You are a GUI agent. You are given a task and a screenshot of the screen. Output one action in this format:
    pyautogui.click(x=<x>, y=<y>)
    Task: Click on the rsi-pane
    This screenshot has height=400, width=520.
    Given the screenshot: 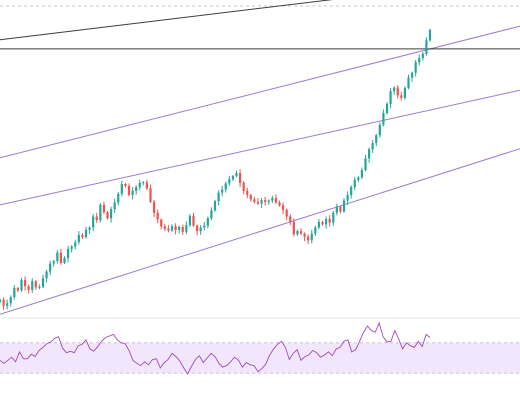 What is the action you would take?
    pyautogui.click(x=260, y=348)
    